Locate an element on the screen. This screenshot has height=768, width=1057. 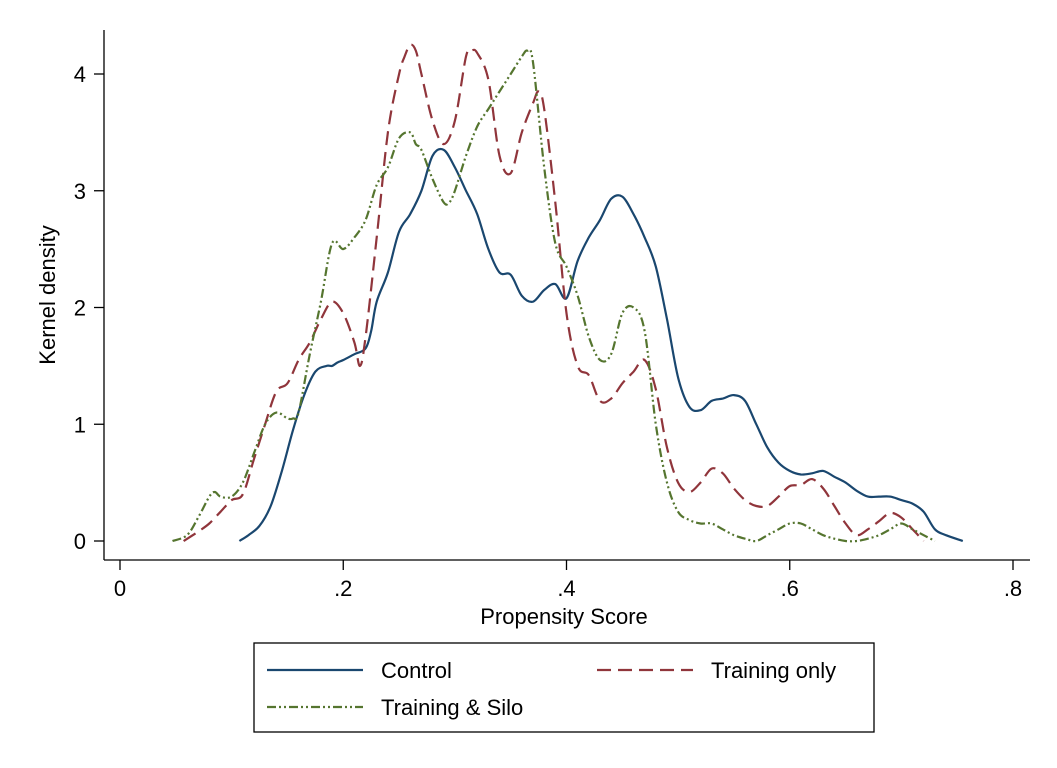
legend-label-training-only: Training only is located at coordinates (773, 670).